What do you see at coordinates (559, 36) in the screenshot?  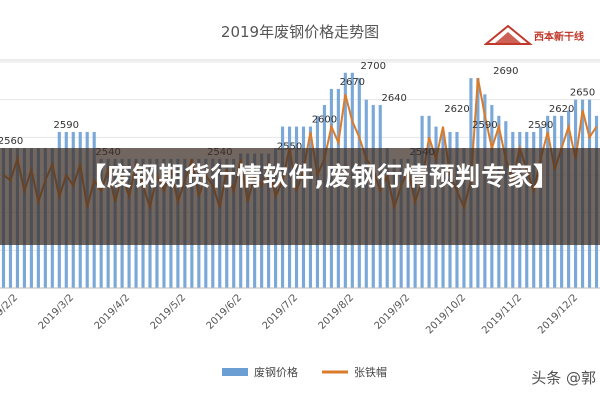 I see `logo-text: 西本新干线` at bounding box center [559, 36].